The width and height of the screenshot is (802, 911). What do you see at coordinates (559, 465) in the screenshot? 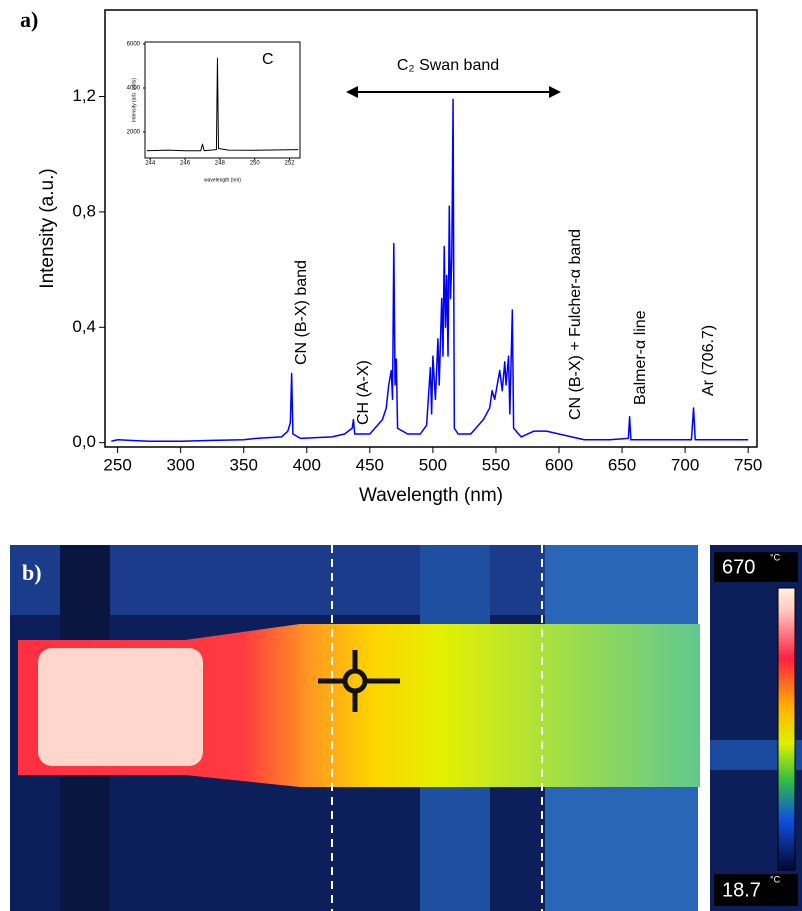
I see `x-tick-label: 600` at bounding box center [559, 465].